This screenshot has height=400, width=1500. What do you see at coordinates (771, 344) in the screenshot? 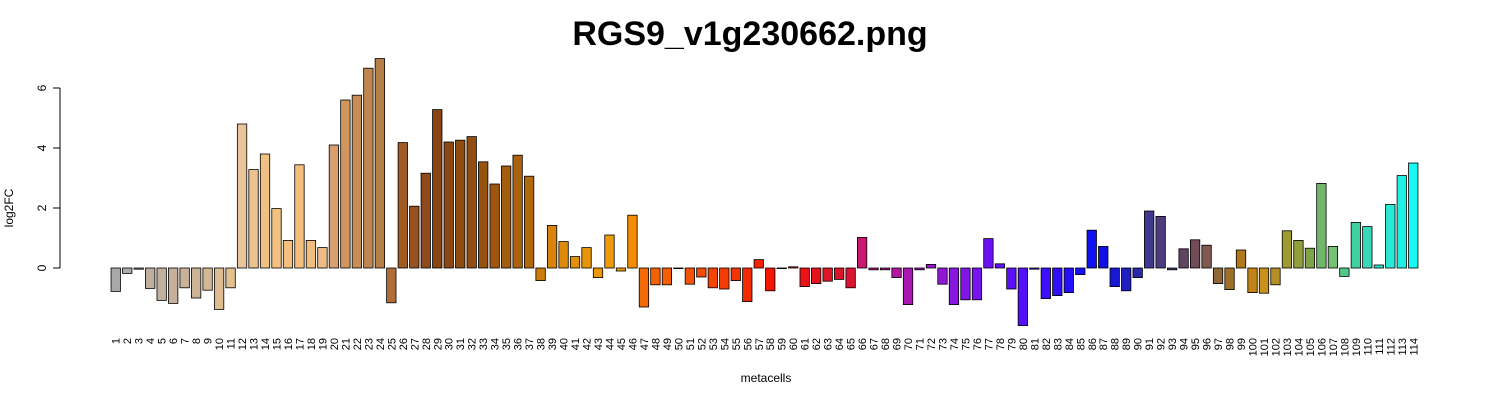
I see `x-tick-label: 58` at bounding box center [771, 344].